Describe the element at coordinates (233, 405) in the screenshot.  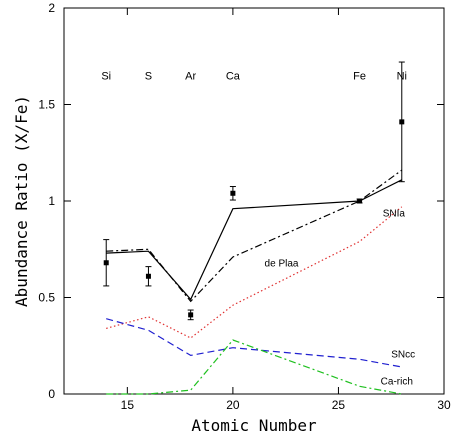
I see `x-tick-label: 20` at that location.